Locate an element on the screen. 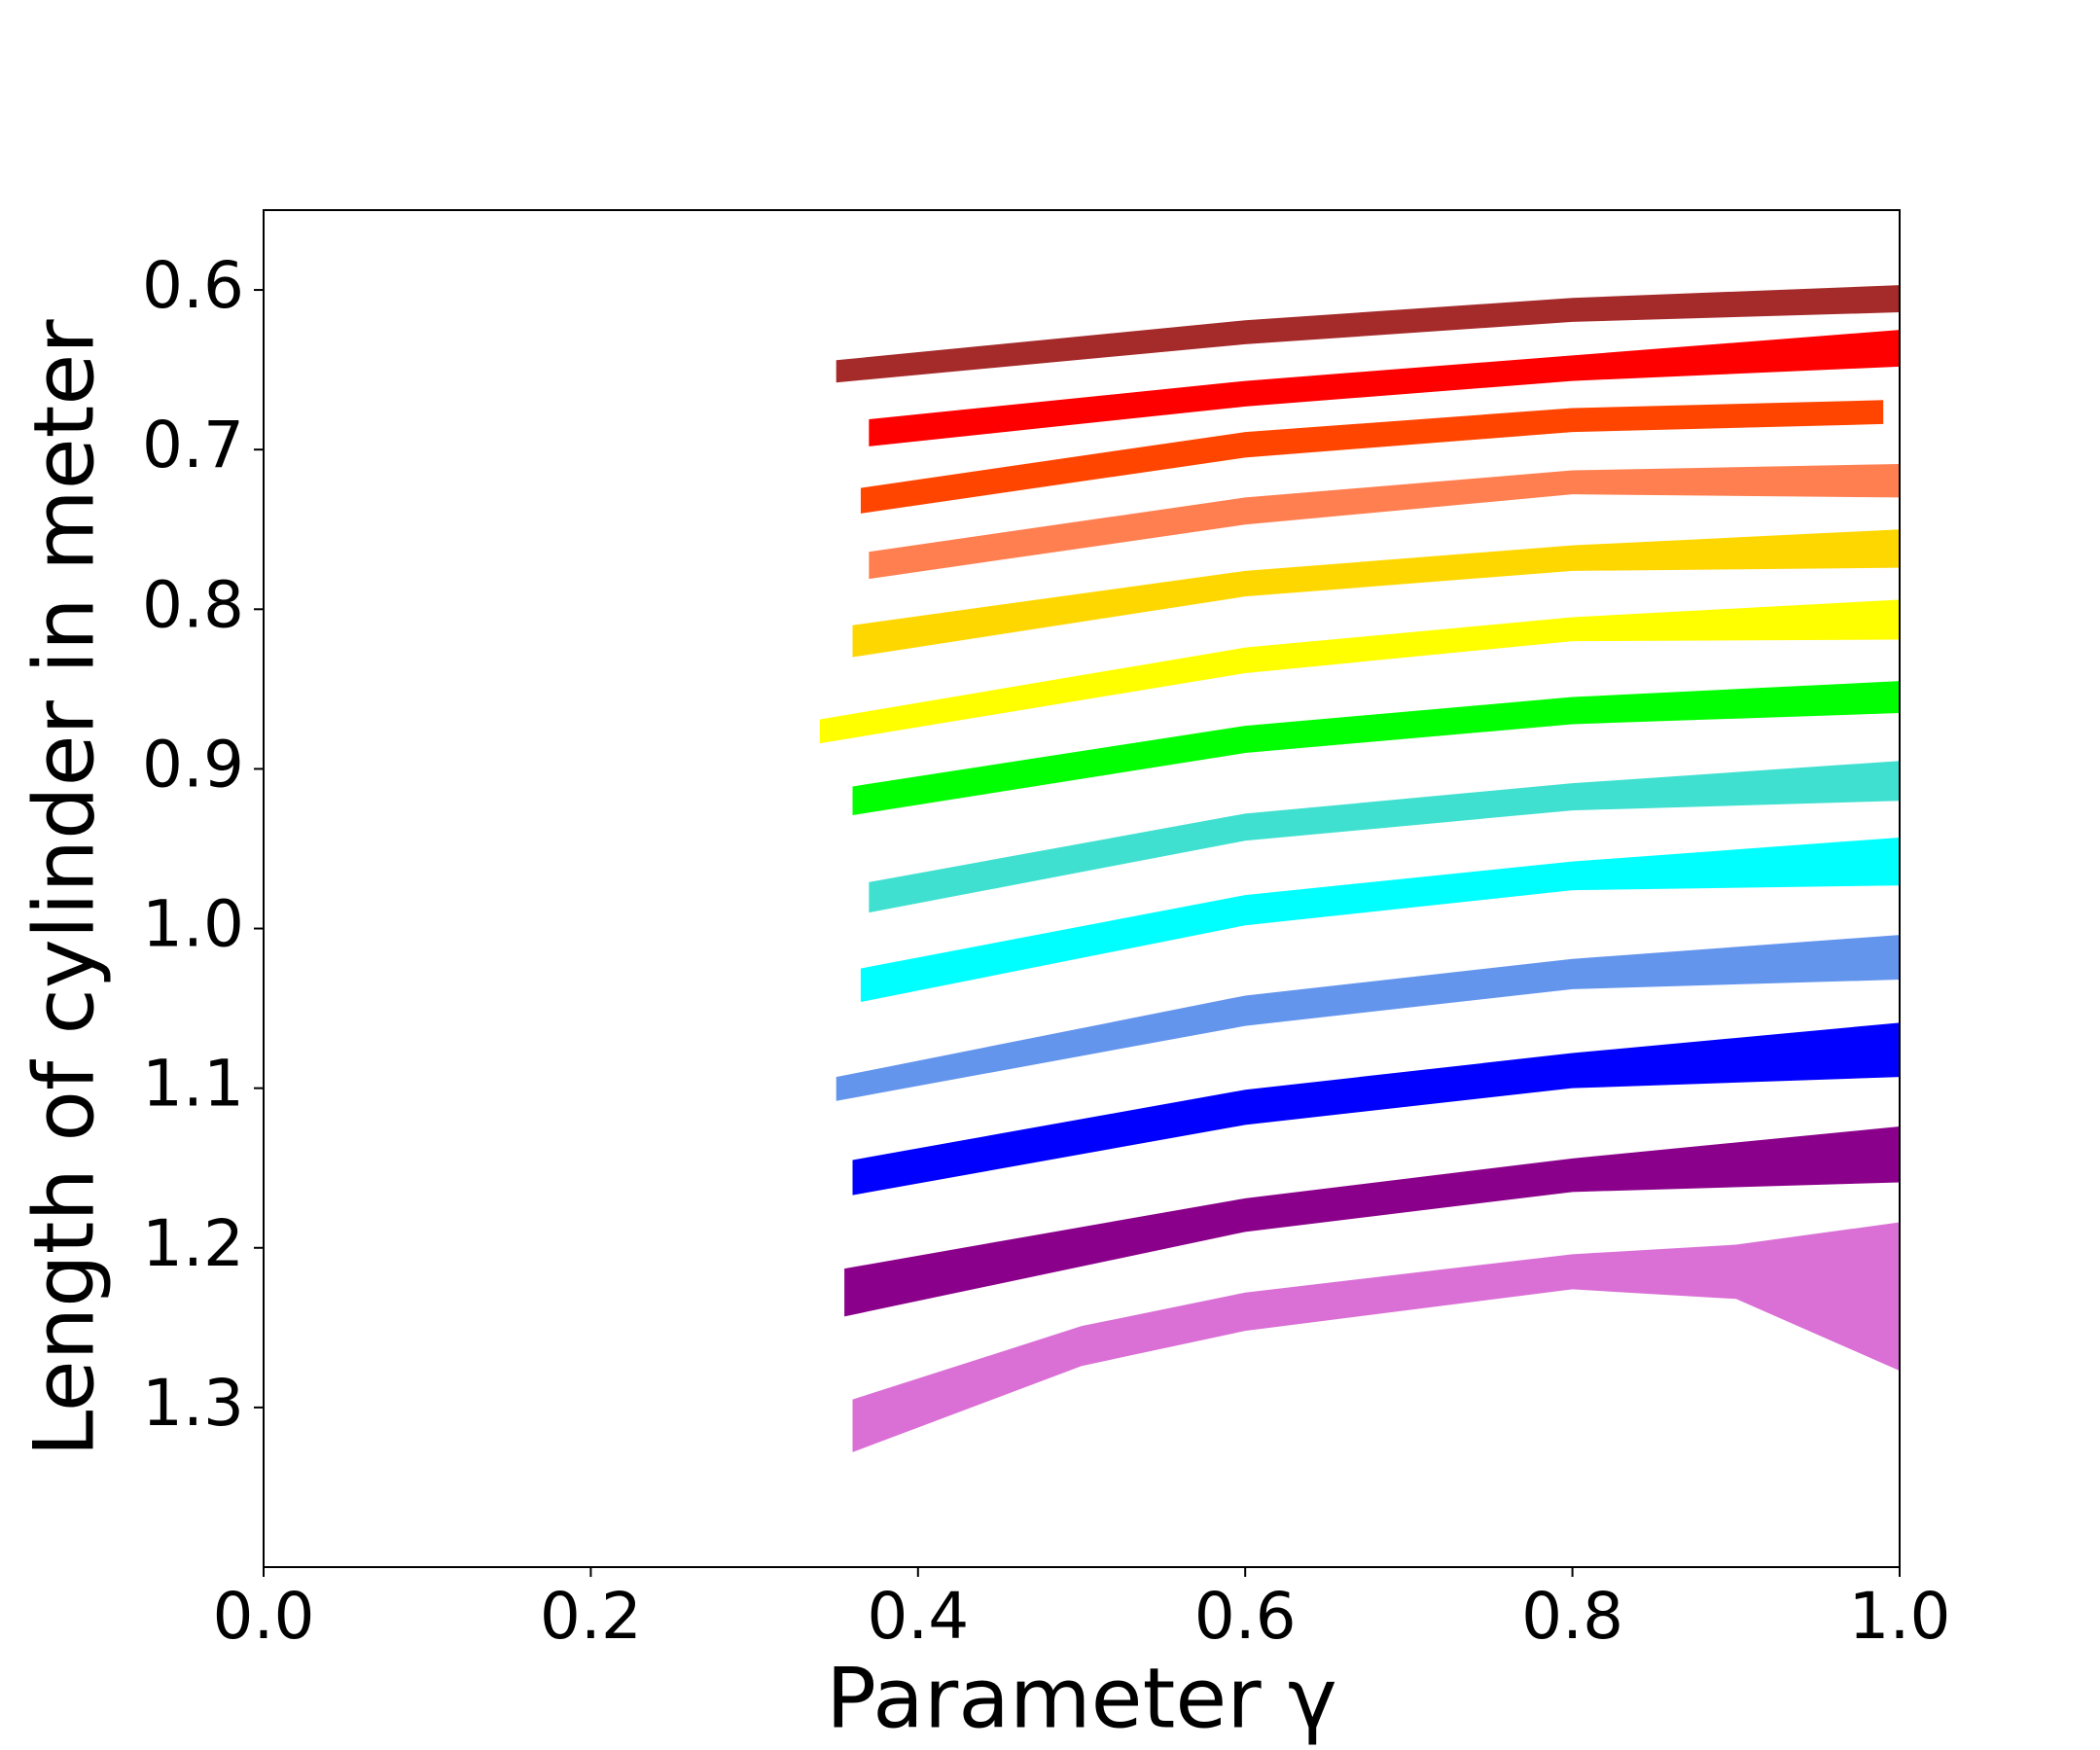 Image resolution: width=2100 pixels, height=1750 pixels. y-axis-label: Length of cylinder in meter is located at coordinates (64, 888).